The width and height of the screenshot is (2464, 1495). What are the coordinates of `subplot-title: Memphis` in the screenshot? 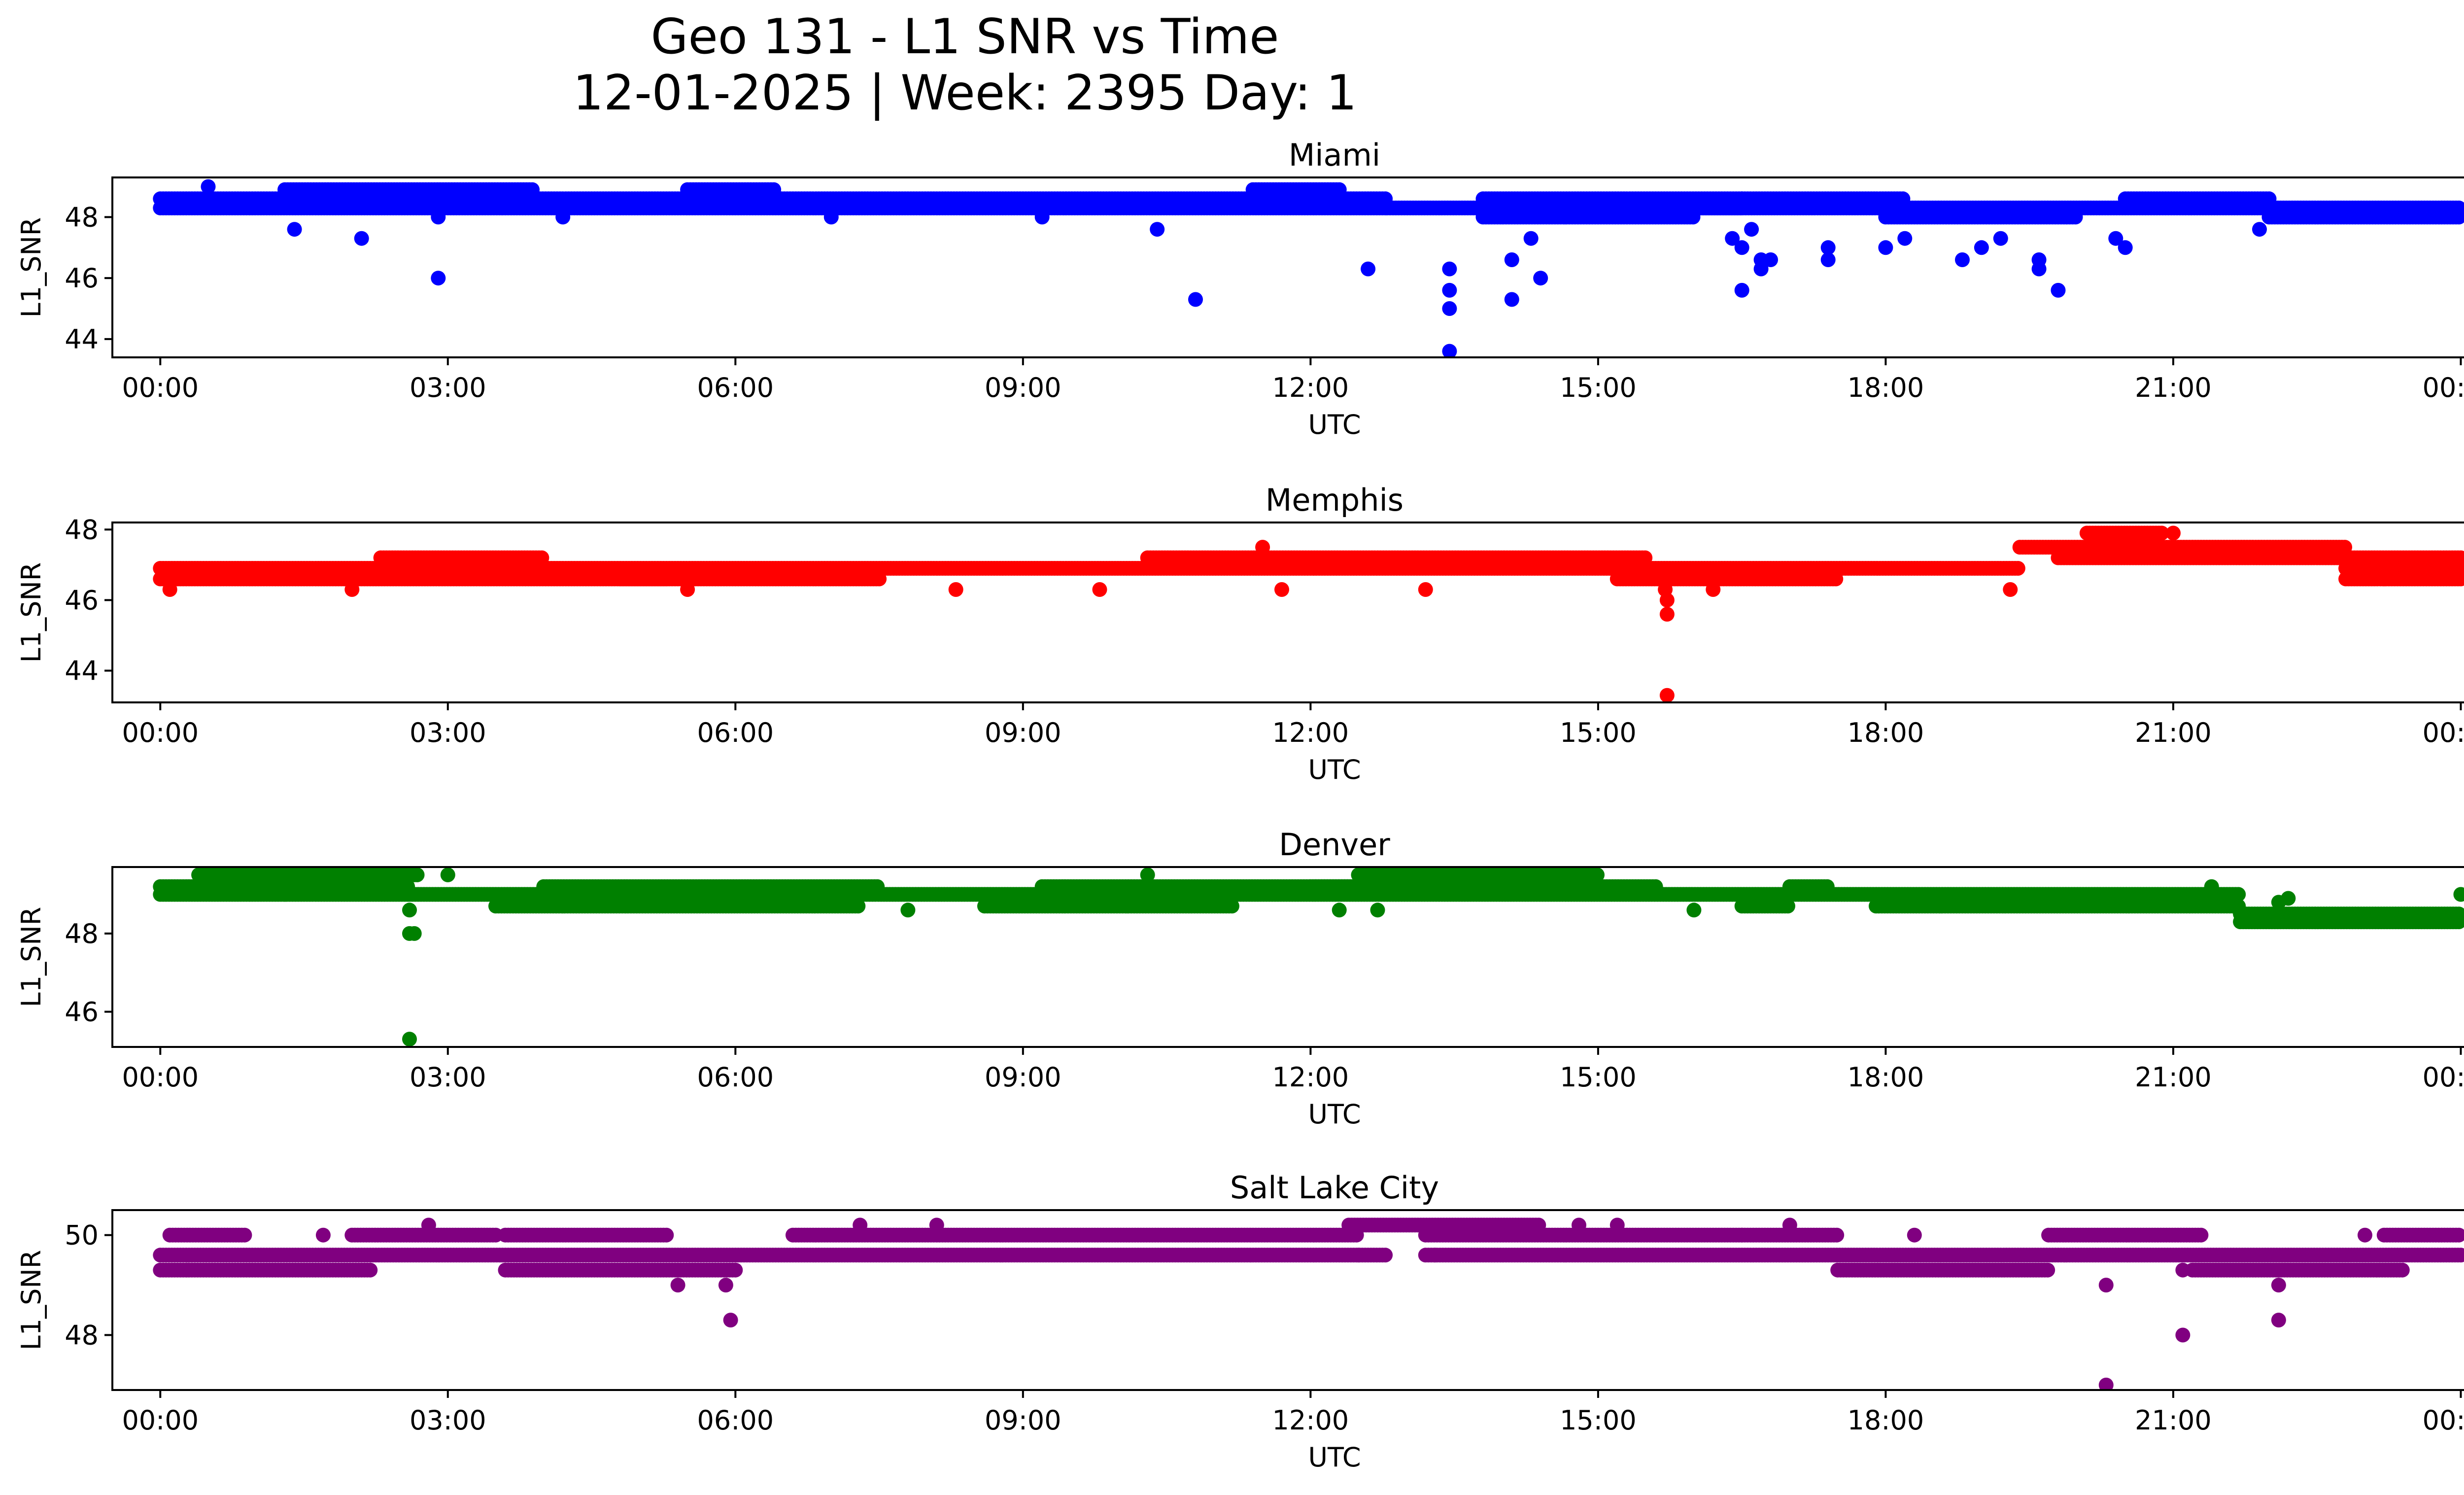 It's located at (1334, 500).